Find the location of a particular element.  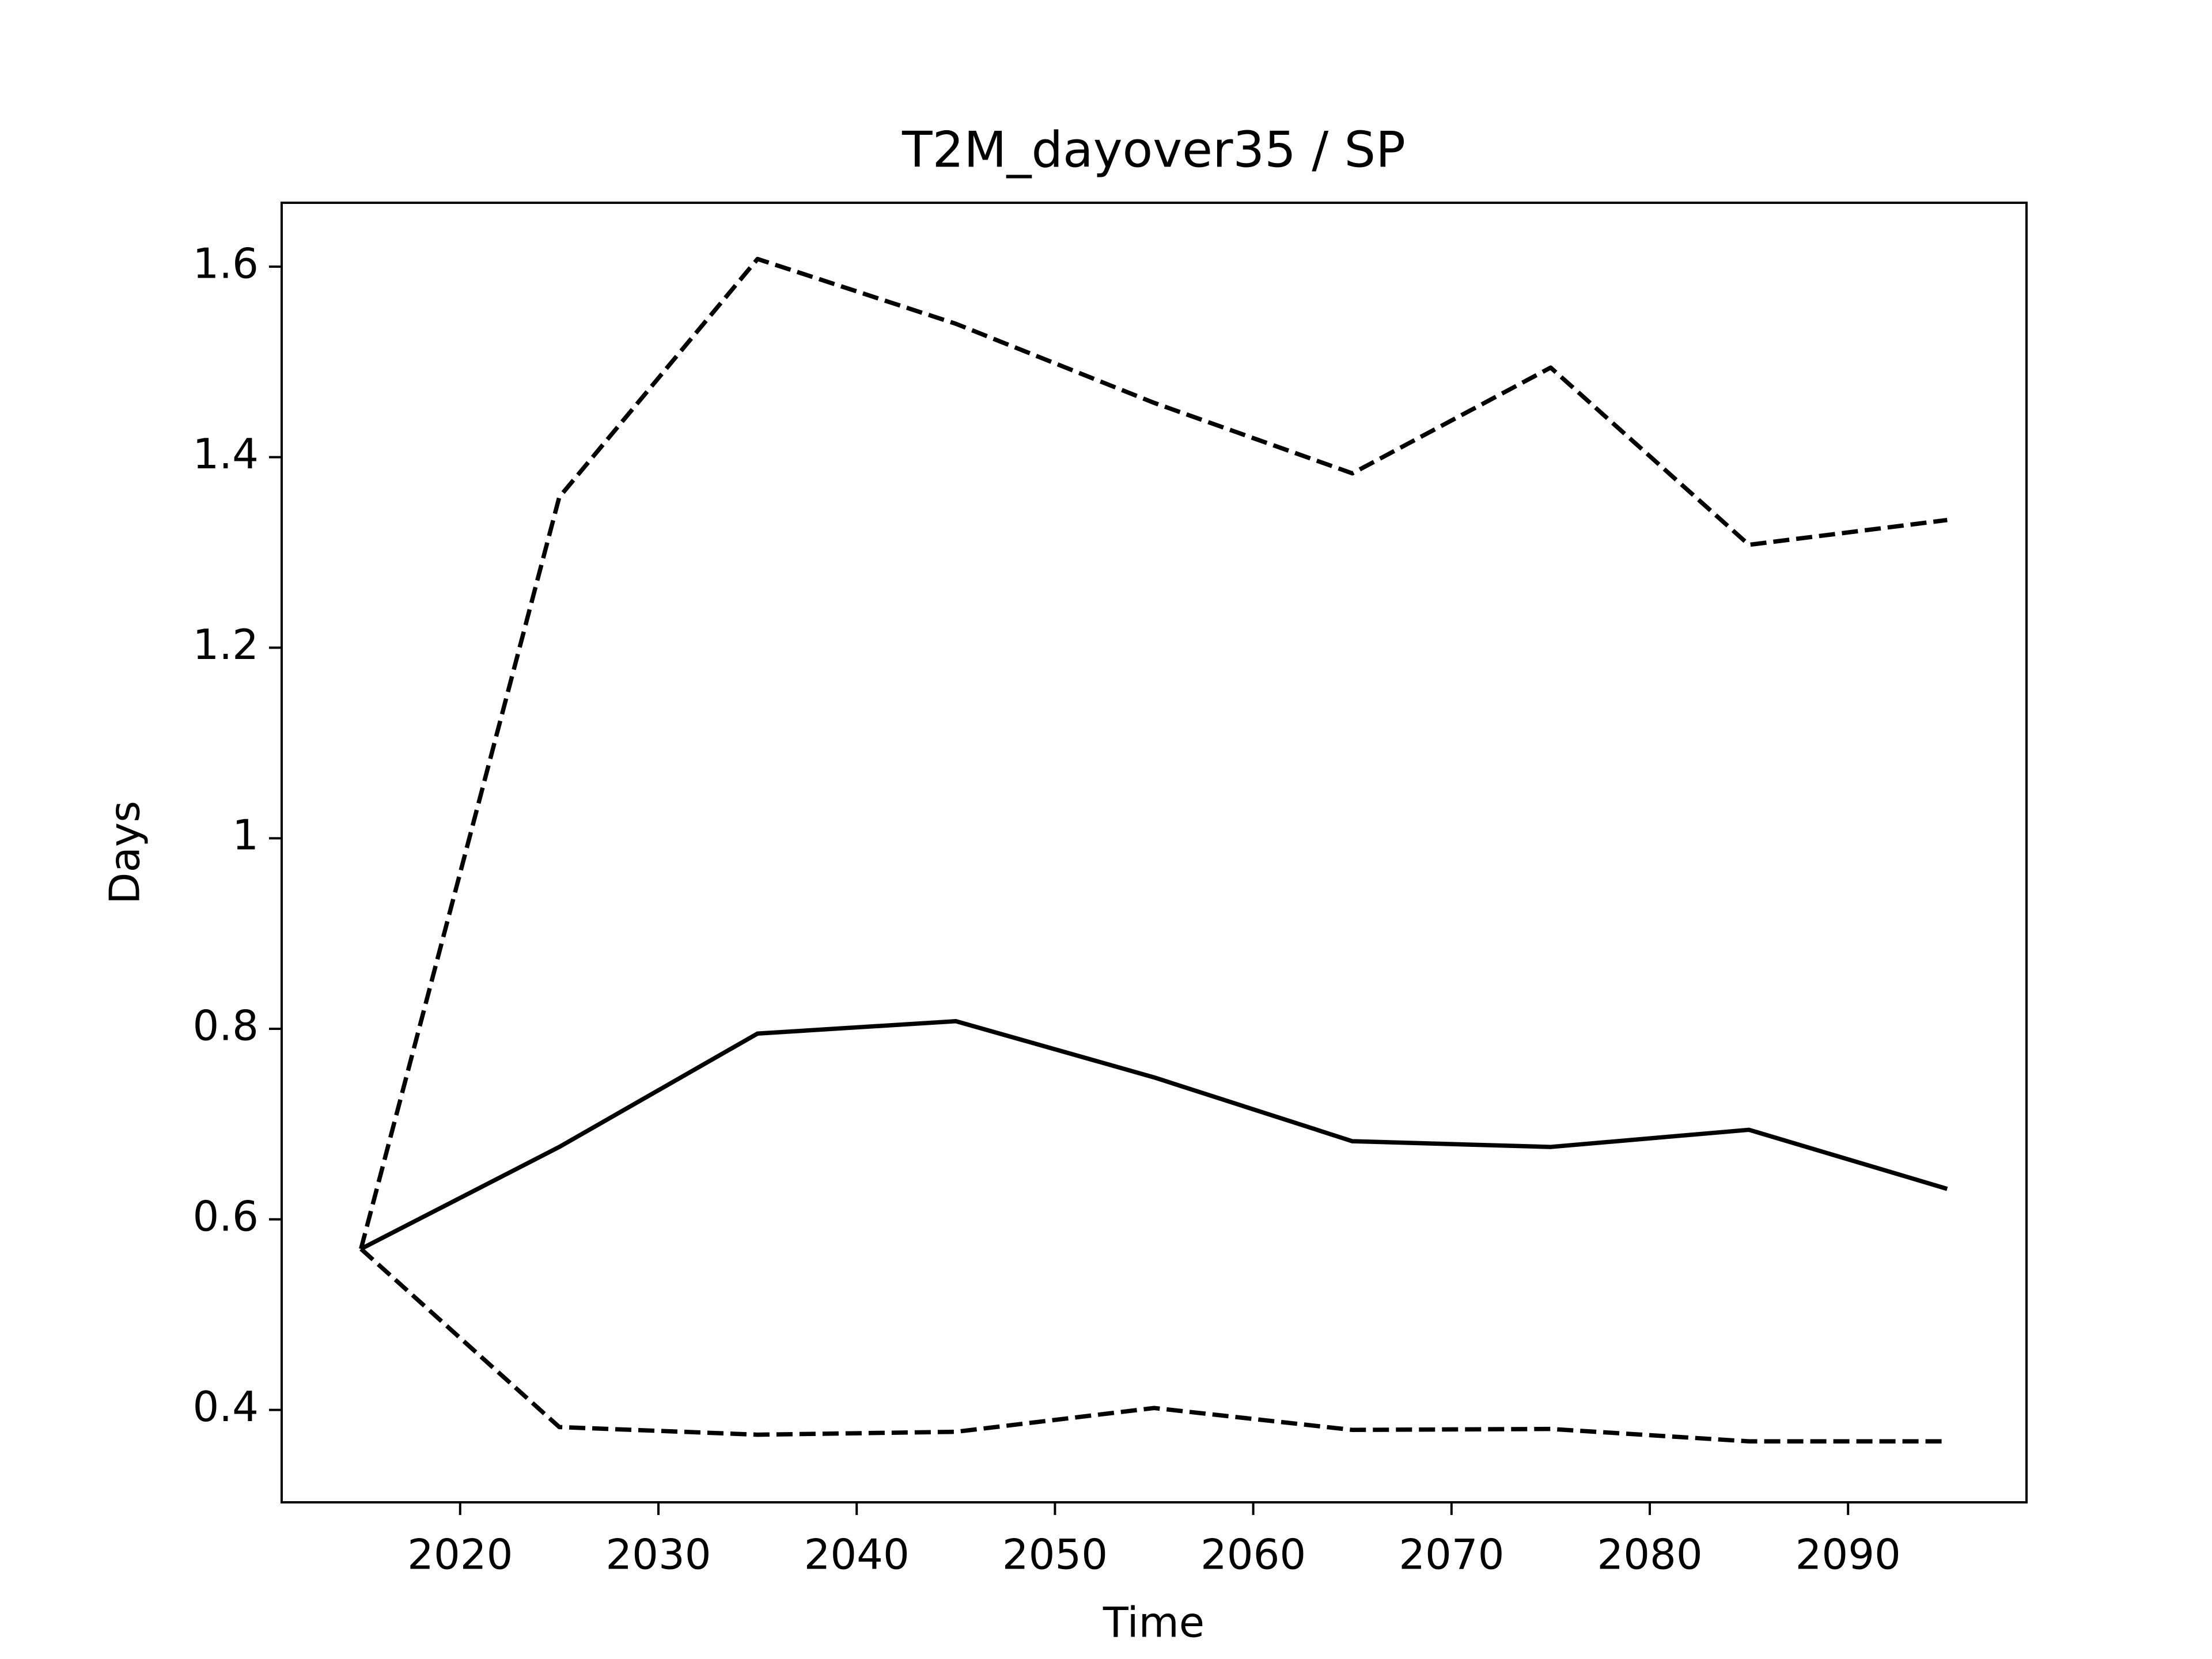

x-tick-label: 2080 is located at coordinates (1649, 1555).